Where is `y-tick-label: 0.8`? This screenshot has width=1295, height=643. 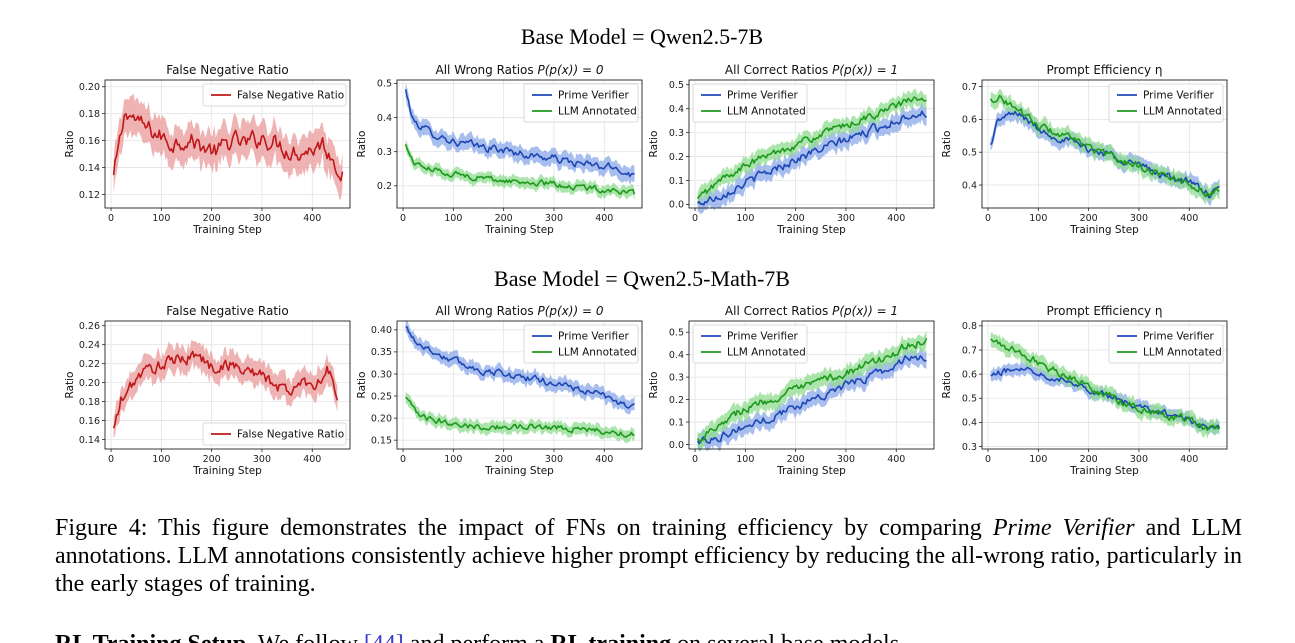
y-tick-label: 0.8 is located at coordinates (969, 326).